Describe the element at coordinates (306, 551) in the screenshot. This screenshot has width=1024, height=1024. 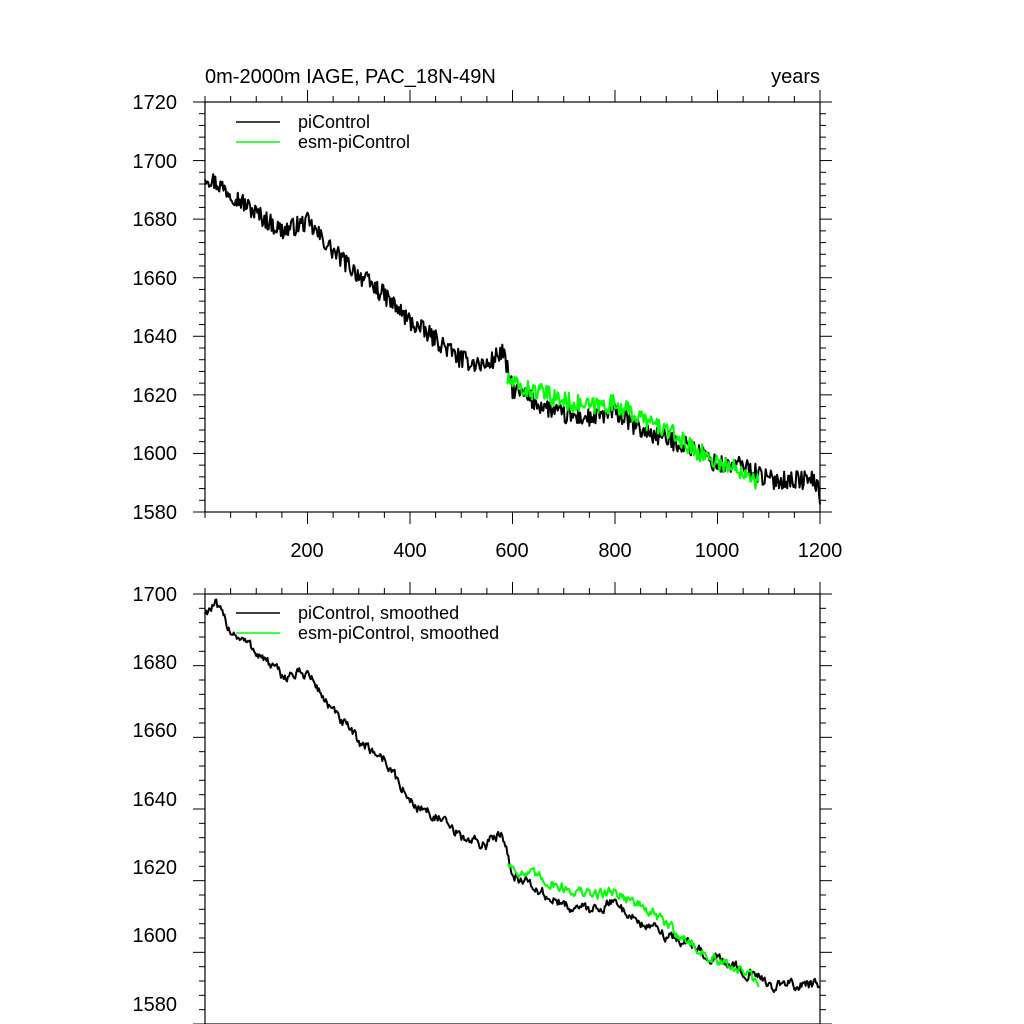
I see `x-tick-label: 200` at that location.